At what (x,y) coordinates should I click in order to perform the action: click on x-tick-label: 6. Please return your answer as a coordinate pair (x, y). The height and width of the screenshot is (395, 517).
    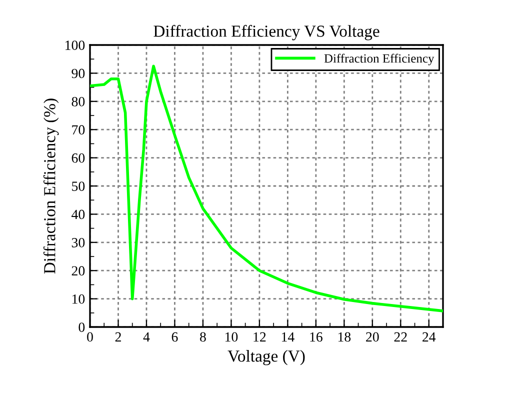
    Looking at the image, I should click on (175, 337).